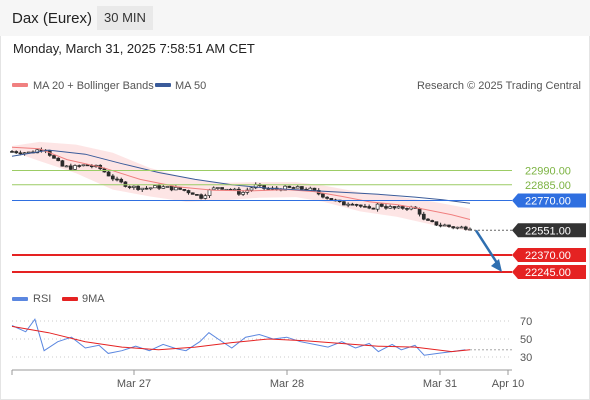  What do you see at coordinates (42, 299) in the screenshot?
I see `legend-rsi-label: RSI` at bounding box center [42, 299].